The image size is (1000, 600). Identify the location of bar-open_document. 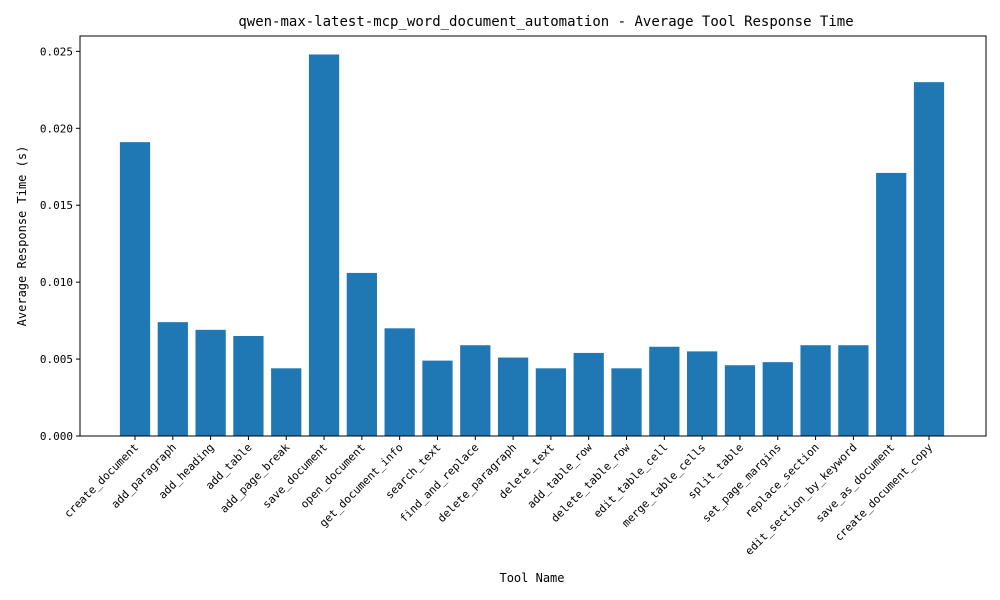
(361, 354).